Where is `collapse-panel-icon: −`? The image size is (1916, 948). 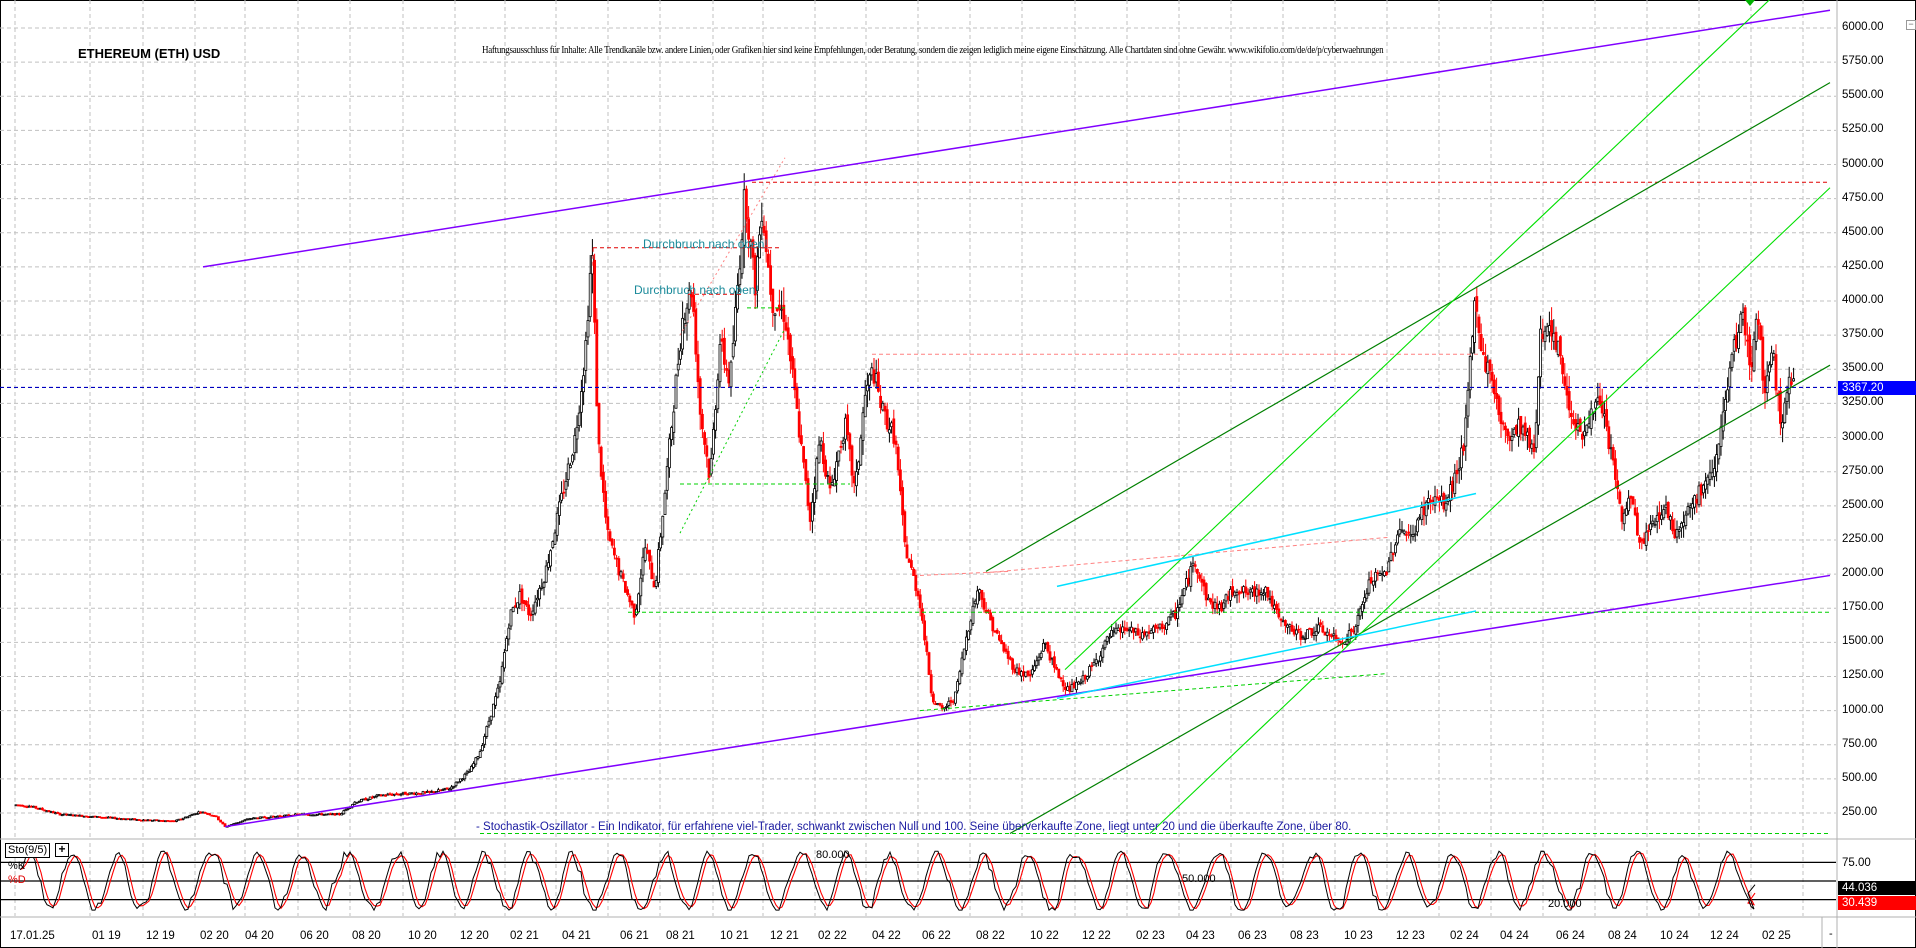
collapse-panel-icon: − is located at coordinates (1911, 25).